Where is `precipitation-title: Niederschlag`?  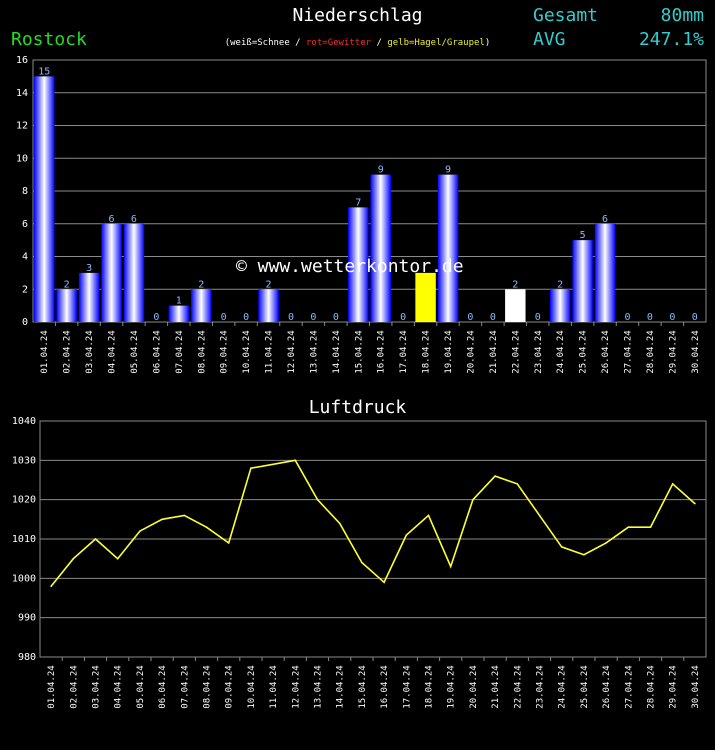
precipitation-title: Niederschlag is located at coordinates (357, 15).